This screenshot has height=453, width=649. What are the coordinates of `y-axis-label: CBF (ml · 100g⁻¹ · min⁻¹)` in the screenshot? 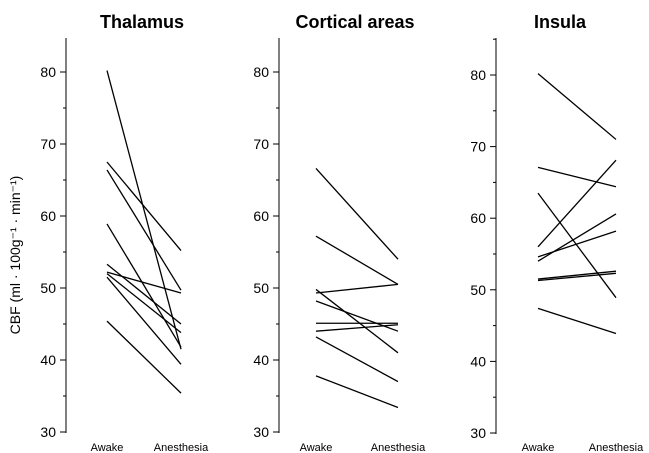 It's located at (15, 255).